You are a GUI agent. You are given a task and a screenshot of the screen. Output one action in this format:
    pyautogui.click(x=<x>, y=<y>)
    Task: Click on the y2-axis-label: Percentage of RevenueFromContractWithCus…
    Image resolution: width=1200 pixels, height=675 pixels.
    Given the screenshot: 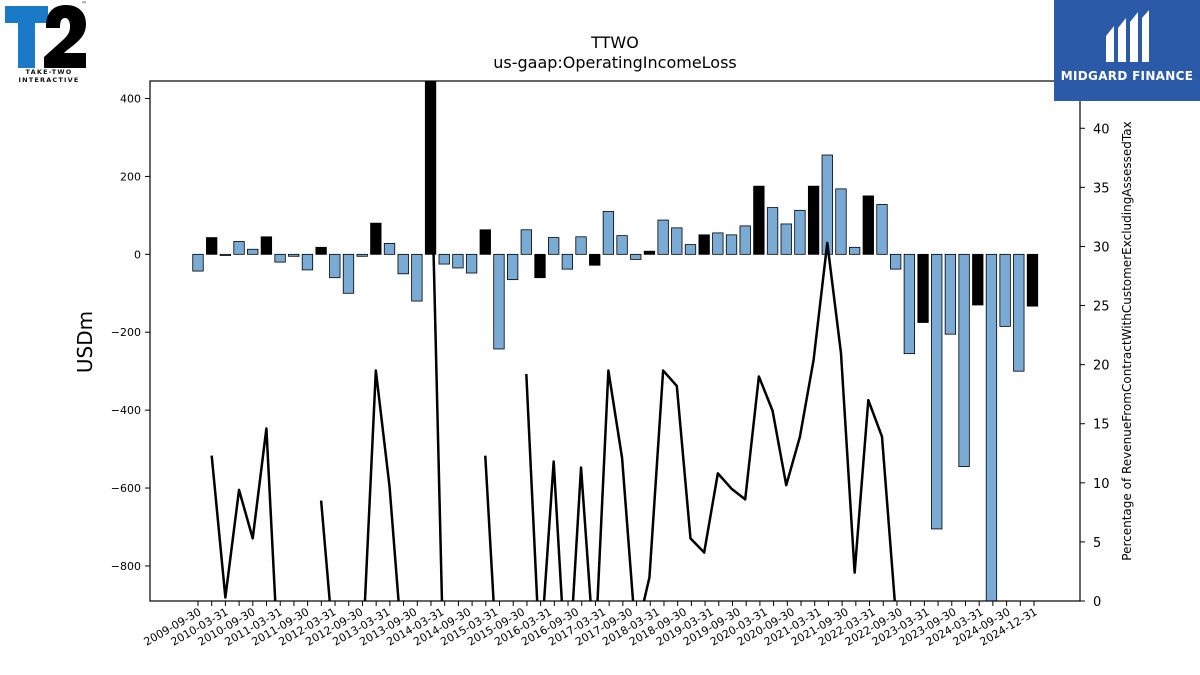 What is the action you would take?
    pyautogui.click(x=1127, y=340)
    